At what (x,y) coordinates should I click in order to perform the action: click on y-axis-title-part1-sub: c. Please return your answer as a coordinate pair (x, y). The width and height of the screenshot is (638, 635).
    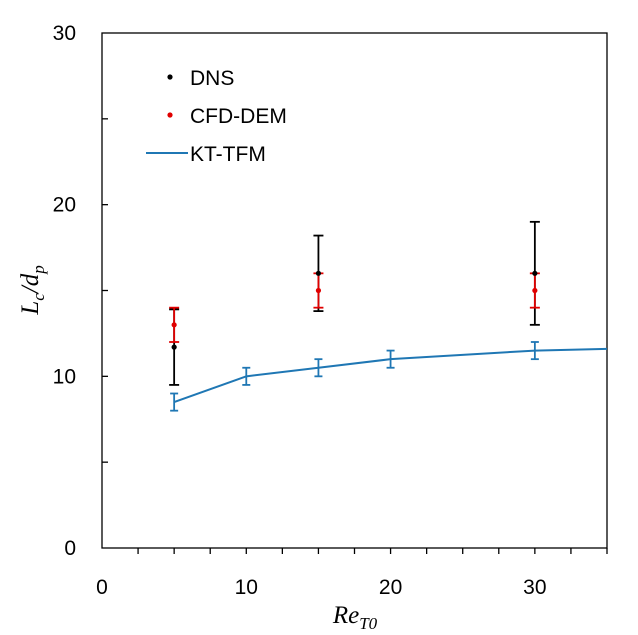
    Looking at the image, I should click on (38, 297).